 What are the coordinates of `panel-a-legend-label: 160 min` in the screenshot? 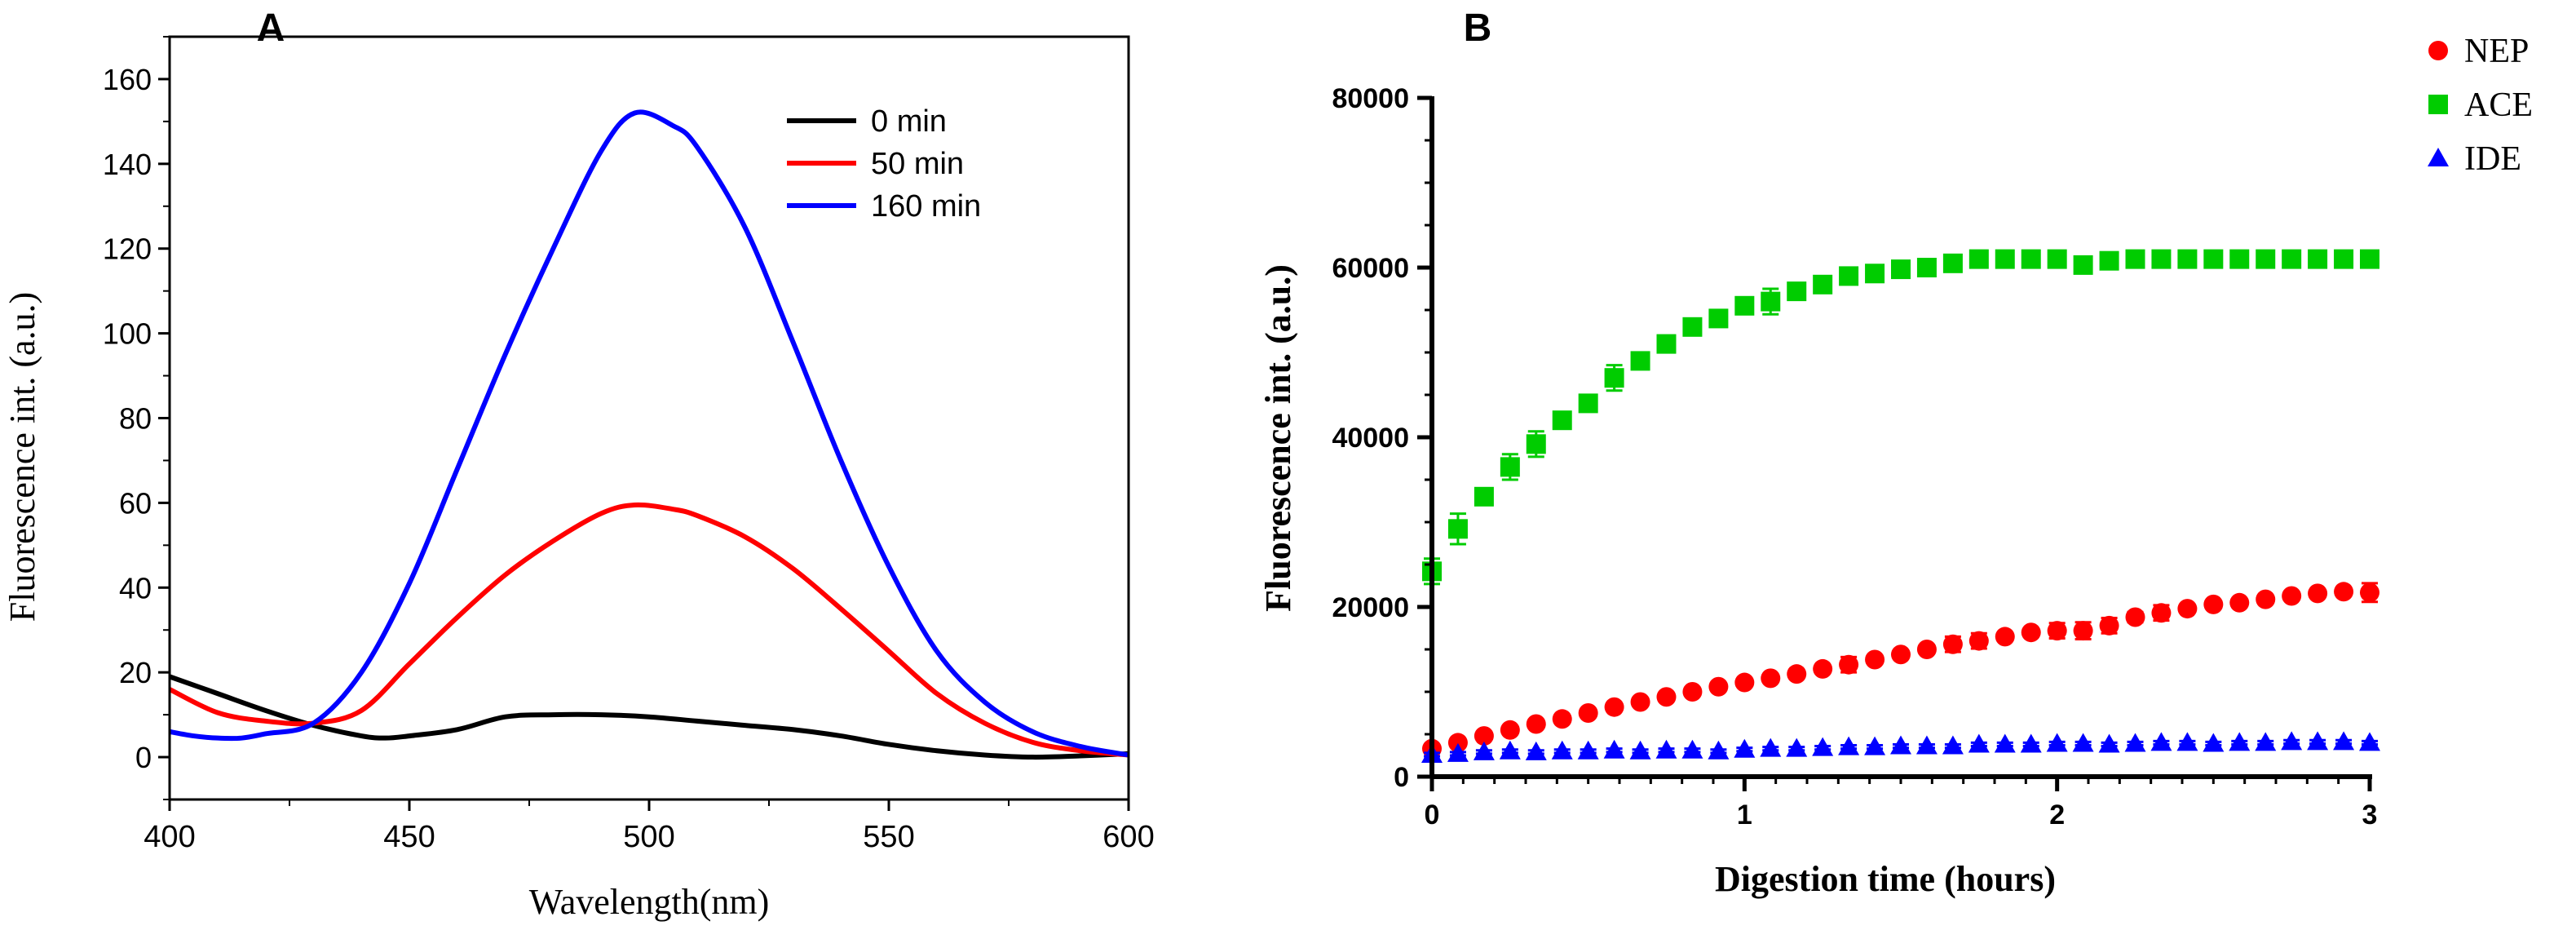 It's located at (926, 206).